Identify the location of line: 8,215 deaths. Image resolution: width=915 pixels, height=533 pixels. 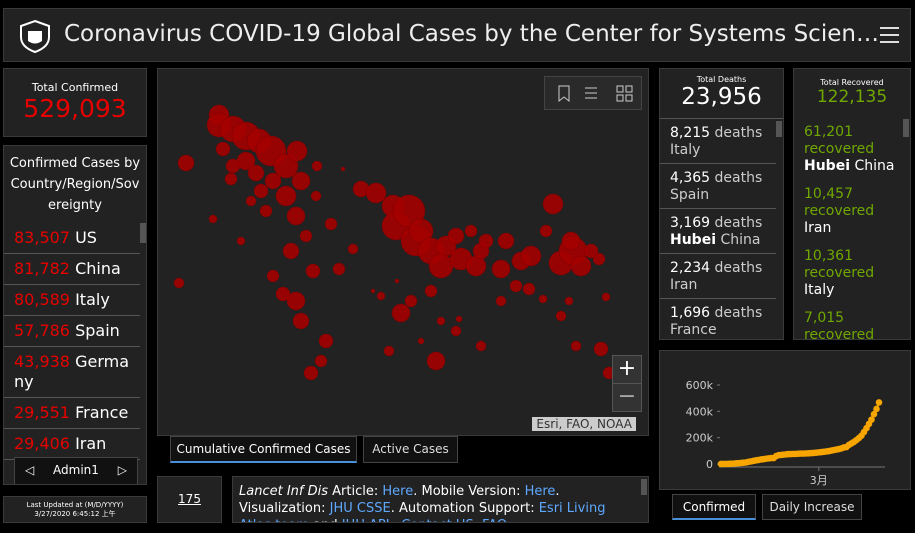
(721, 133).